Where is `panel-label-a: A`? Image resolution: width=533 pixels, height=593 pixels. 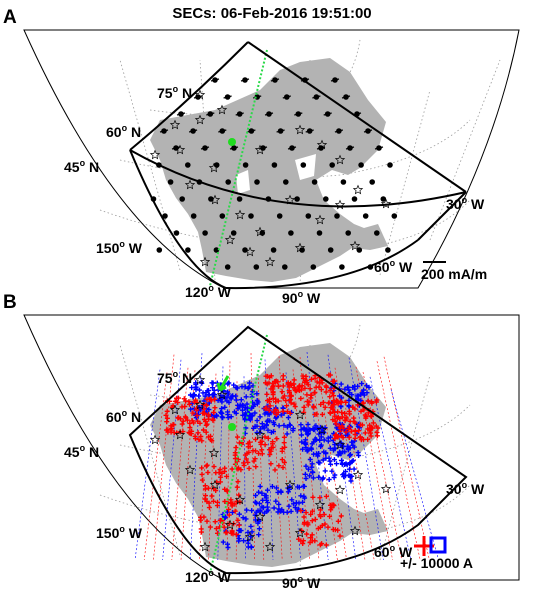 panel-label-a: A is located at coordinates (10, 17).